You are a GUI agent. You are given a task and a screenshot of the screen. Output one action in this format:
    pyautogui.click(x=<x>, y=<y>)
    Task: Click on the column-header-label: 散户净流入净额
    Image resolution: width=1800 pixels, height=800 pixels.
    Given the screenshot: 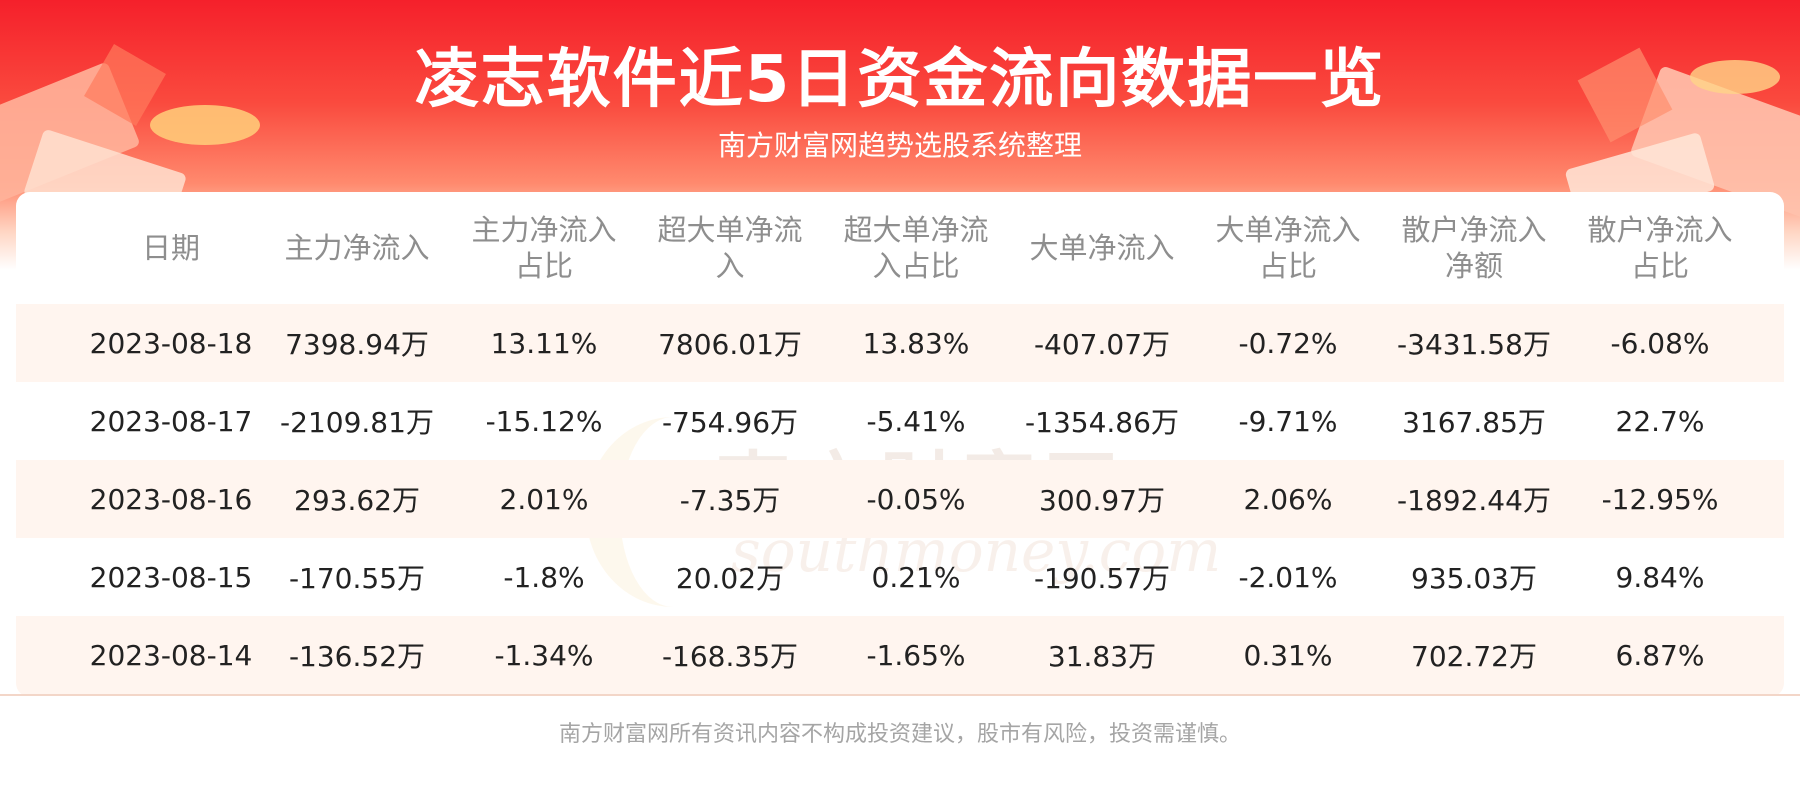 What is the action you would take?
    pyautogui.click(x=1474, y=248)
    